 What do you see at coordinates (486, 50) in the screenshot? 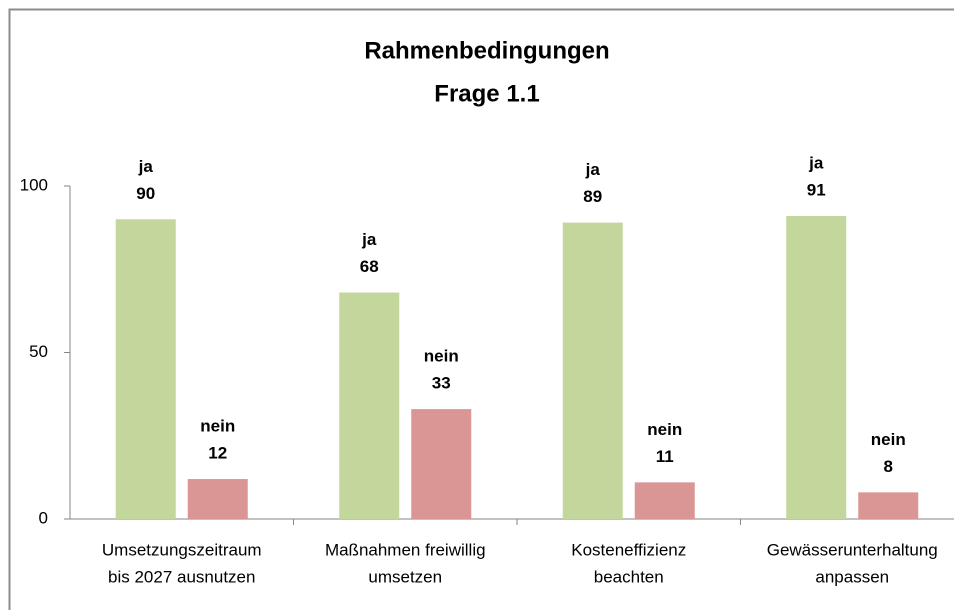
I see `chart-title: Rahmenbedingungen` at bounding box center [486, 50].